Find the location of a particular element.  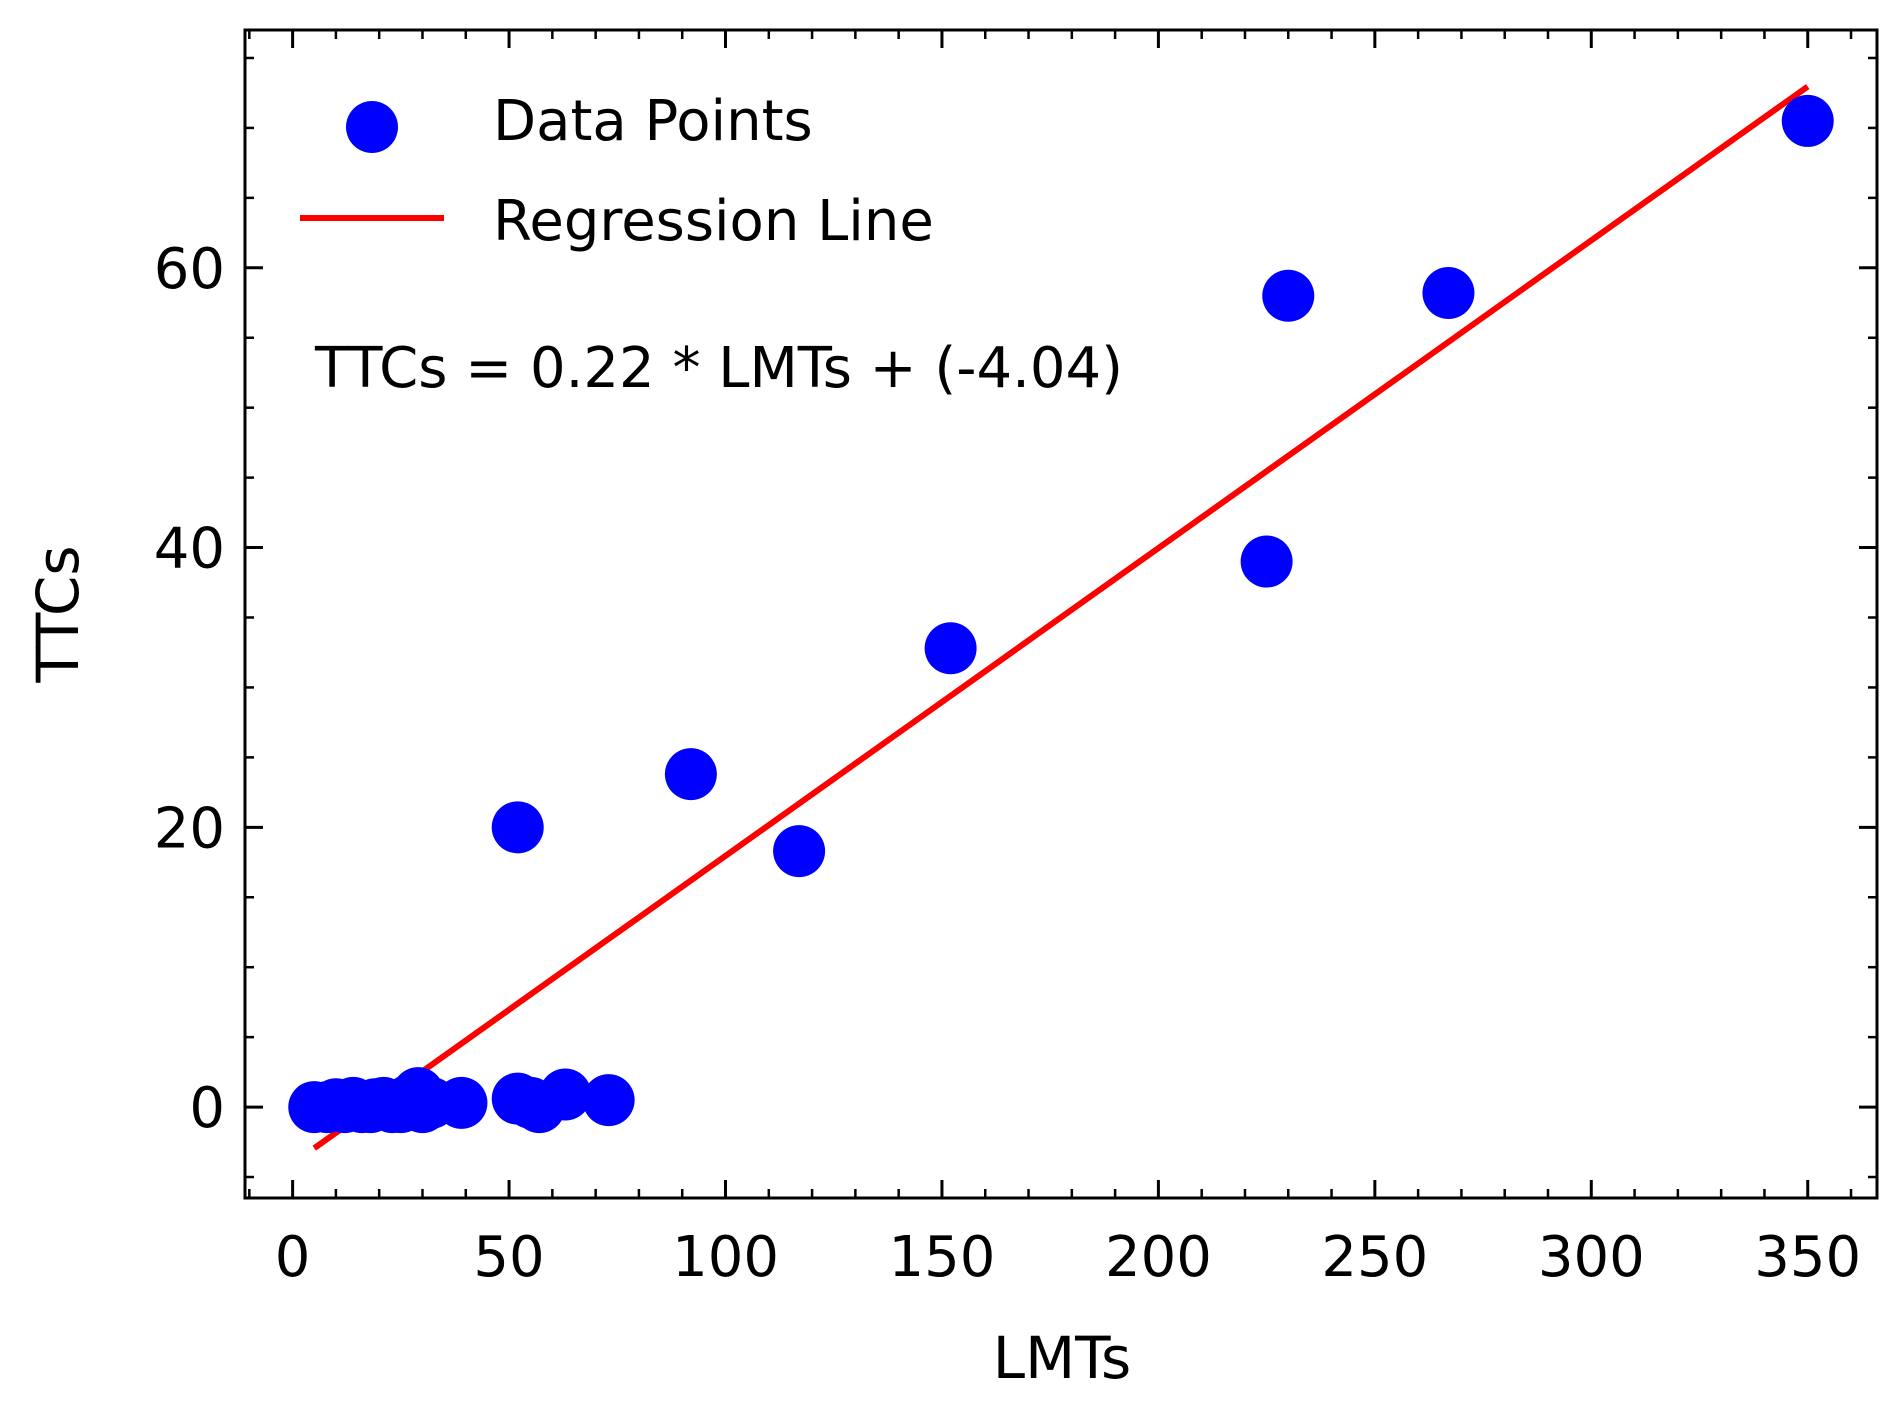

x-axis-label: LMTs is located at coordinates (1062, 1358).